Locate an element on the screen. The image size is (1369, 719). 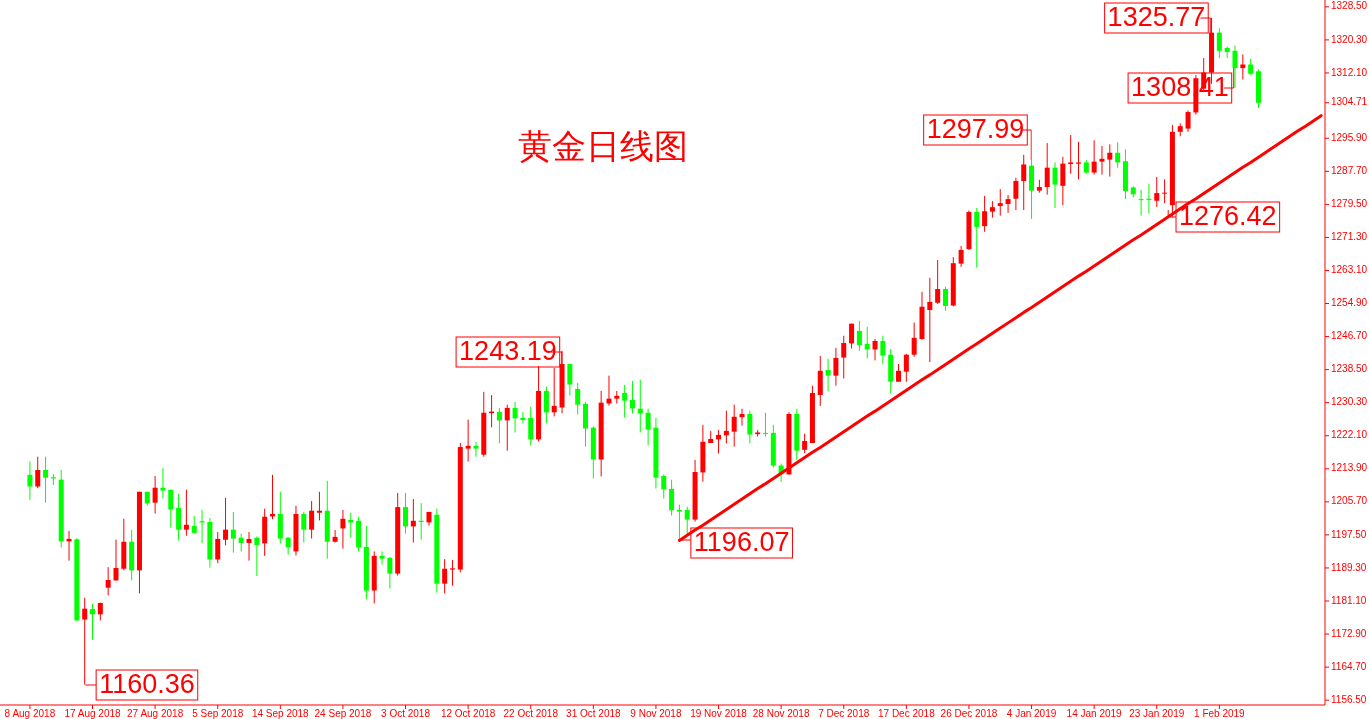
annotation: 1160.36 is located at coordinates (147, 684).